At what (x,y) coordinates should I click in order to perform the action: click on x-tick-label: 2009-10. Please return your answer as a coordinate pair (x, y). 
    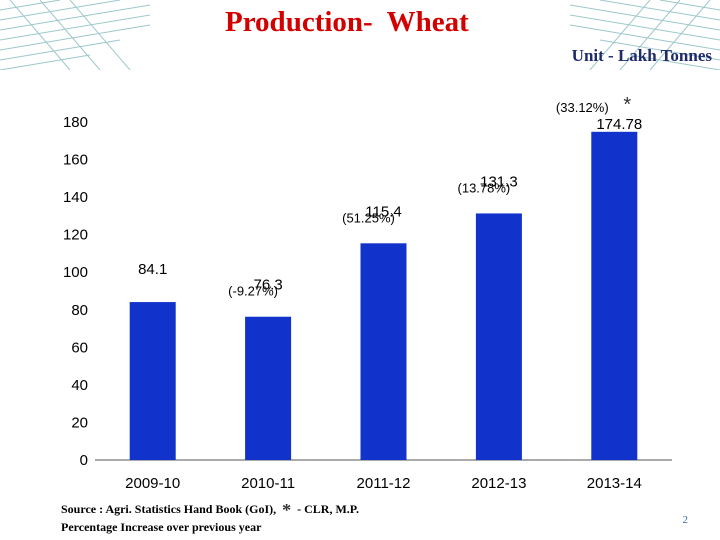
    Looking at the image, I should click on (152, 483).